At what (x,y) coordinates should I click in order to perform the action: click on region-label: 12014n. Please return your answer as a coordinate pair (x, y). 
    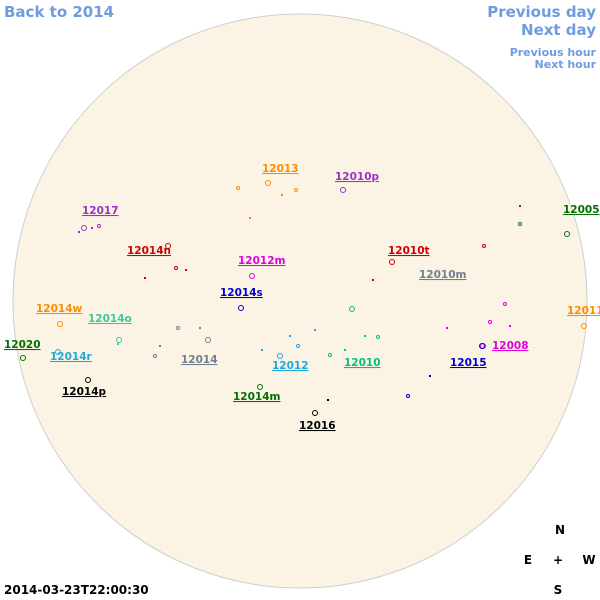
    Looking at the image, I should click on (149, 251).